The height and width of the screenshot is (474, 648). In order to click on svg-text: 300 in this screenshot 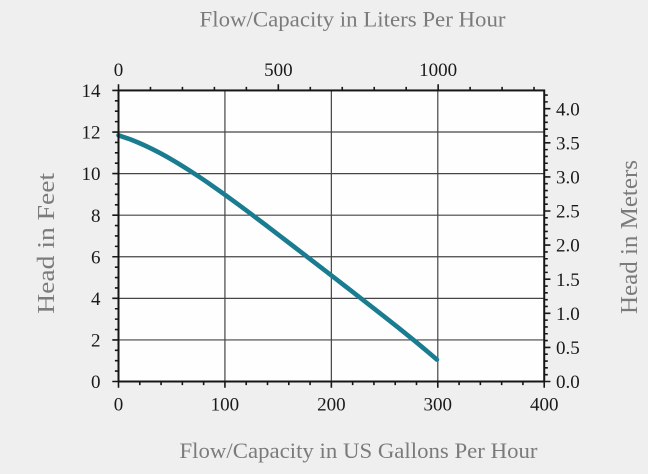, I will do `click(438, 405)`.